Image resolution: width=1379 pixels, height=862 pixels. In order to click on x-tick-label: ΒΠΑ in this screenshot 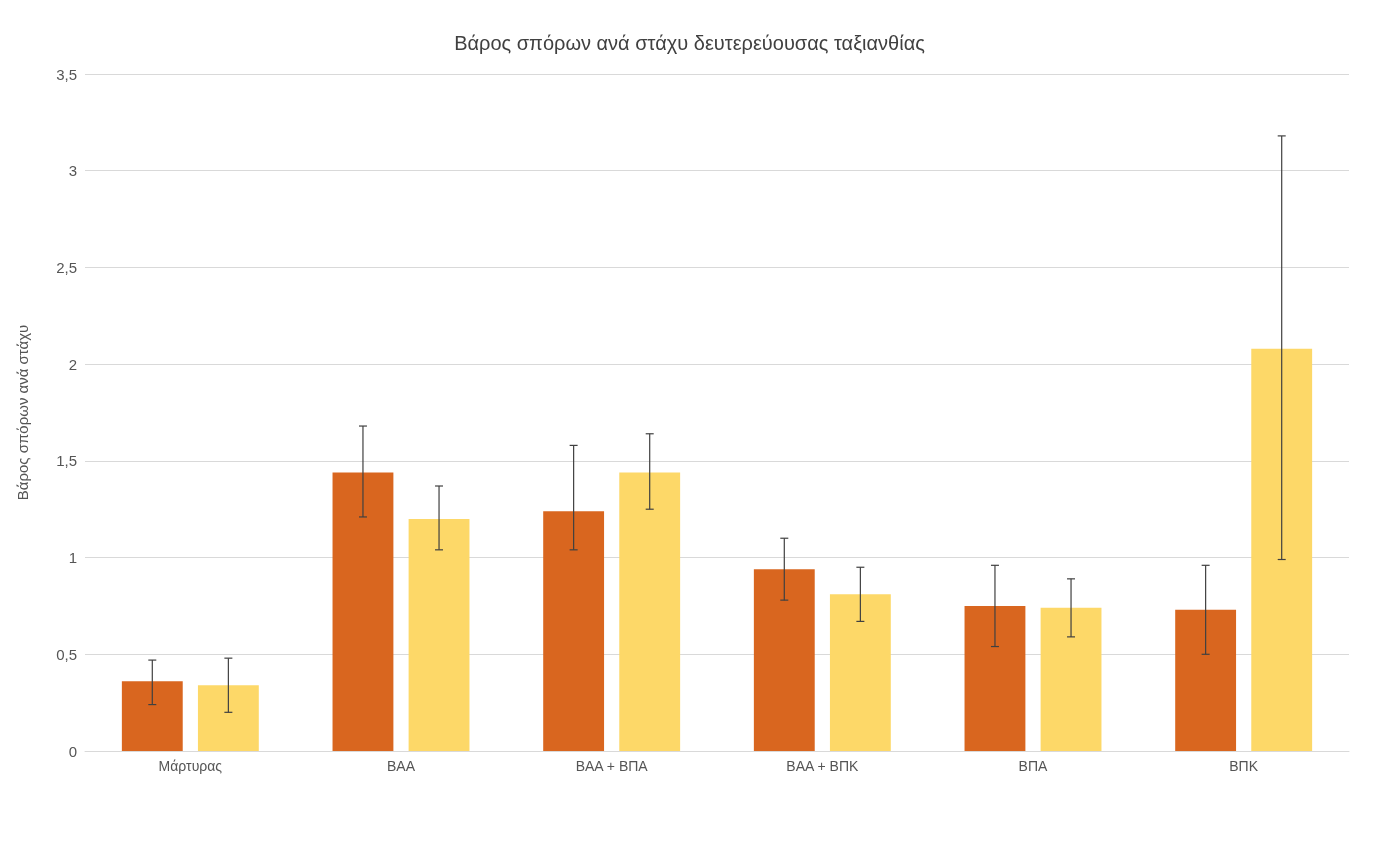, I will do `click(1033, 766)`.